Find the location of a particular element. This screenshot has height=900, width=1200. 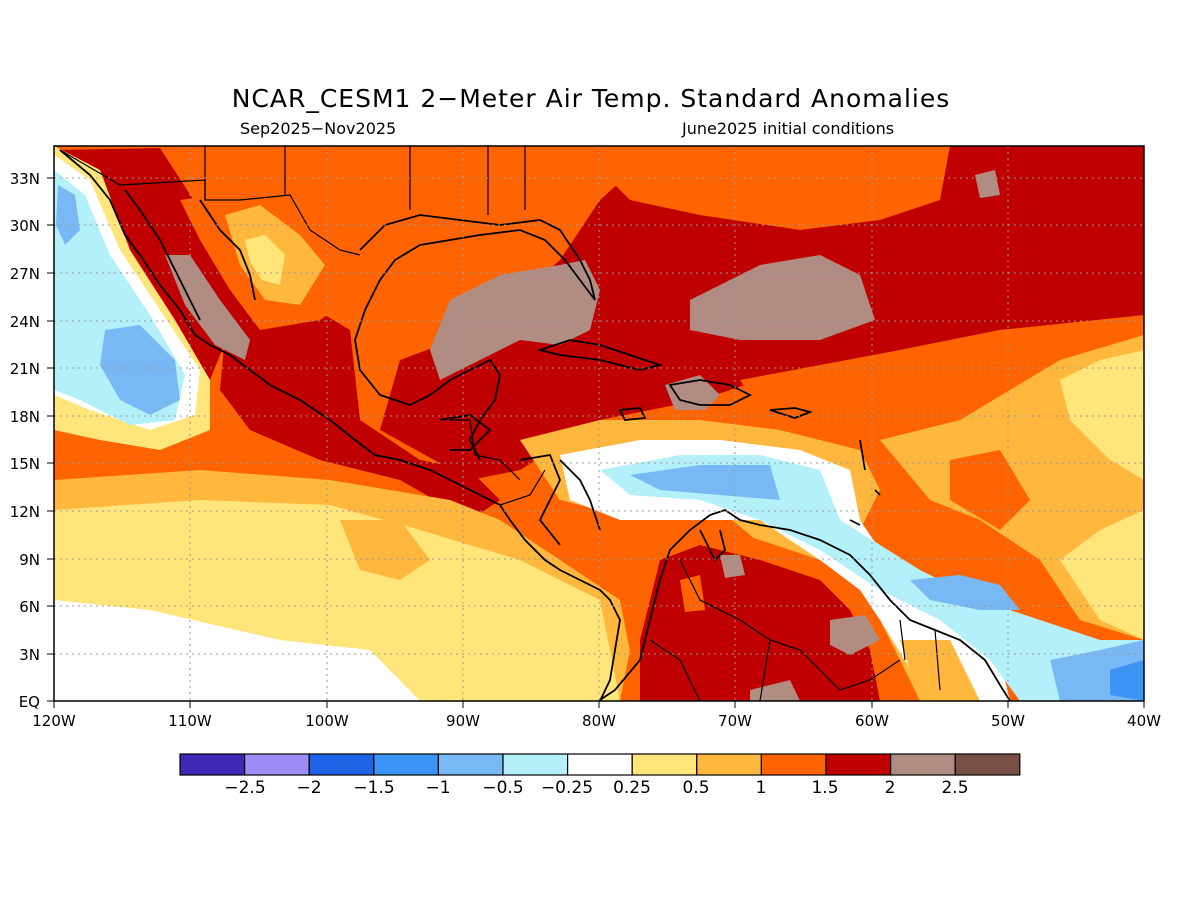

lon-label: 70W is located at coordinates (735, 721).